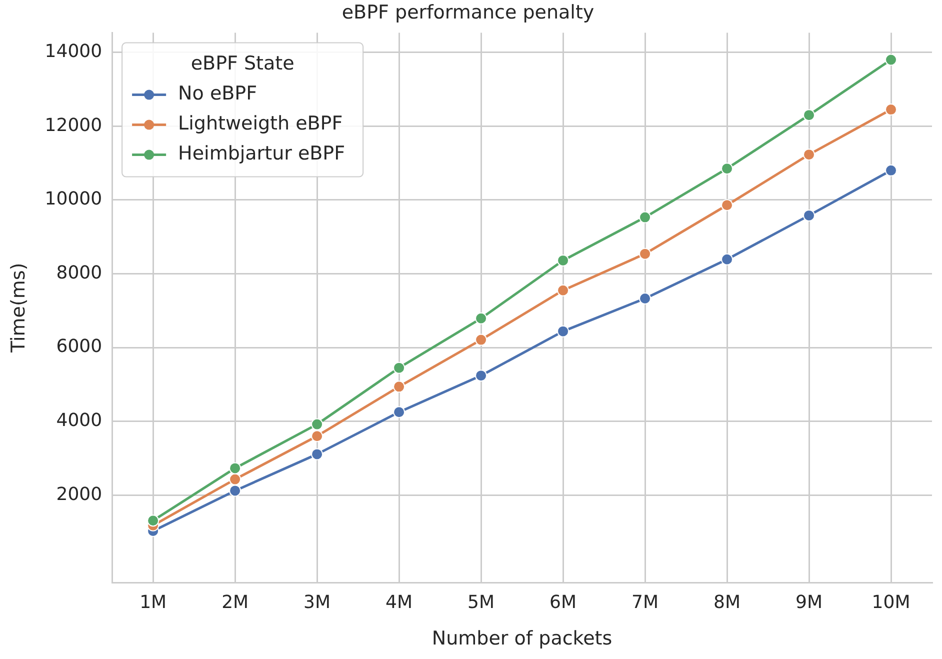 This screenshot has height=659, width=942. What do you see at coordinates (18, 308) in the screenshot?
I see `y-axis-title: Time(ms)` at bounding box center [18, 308].